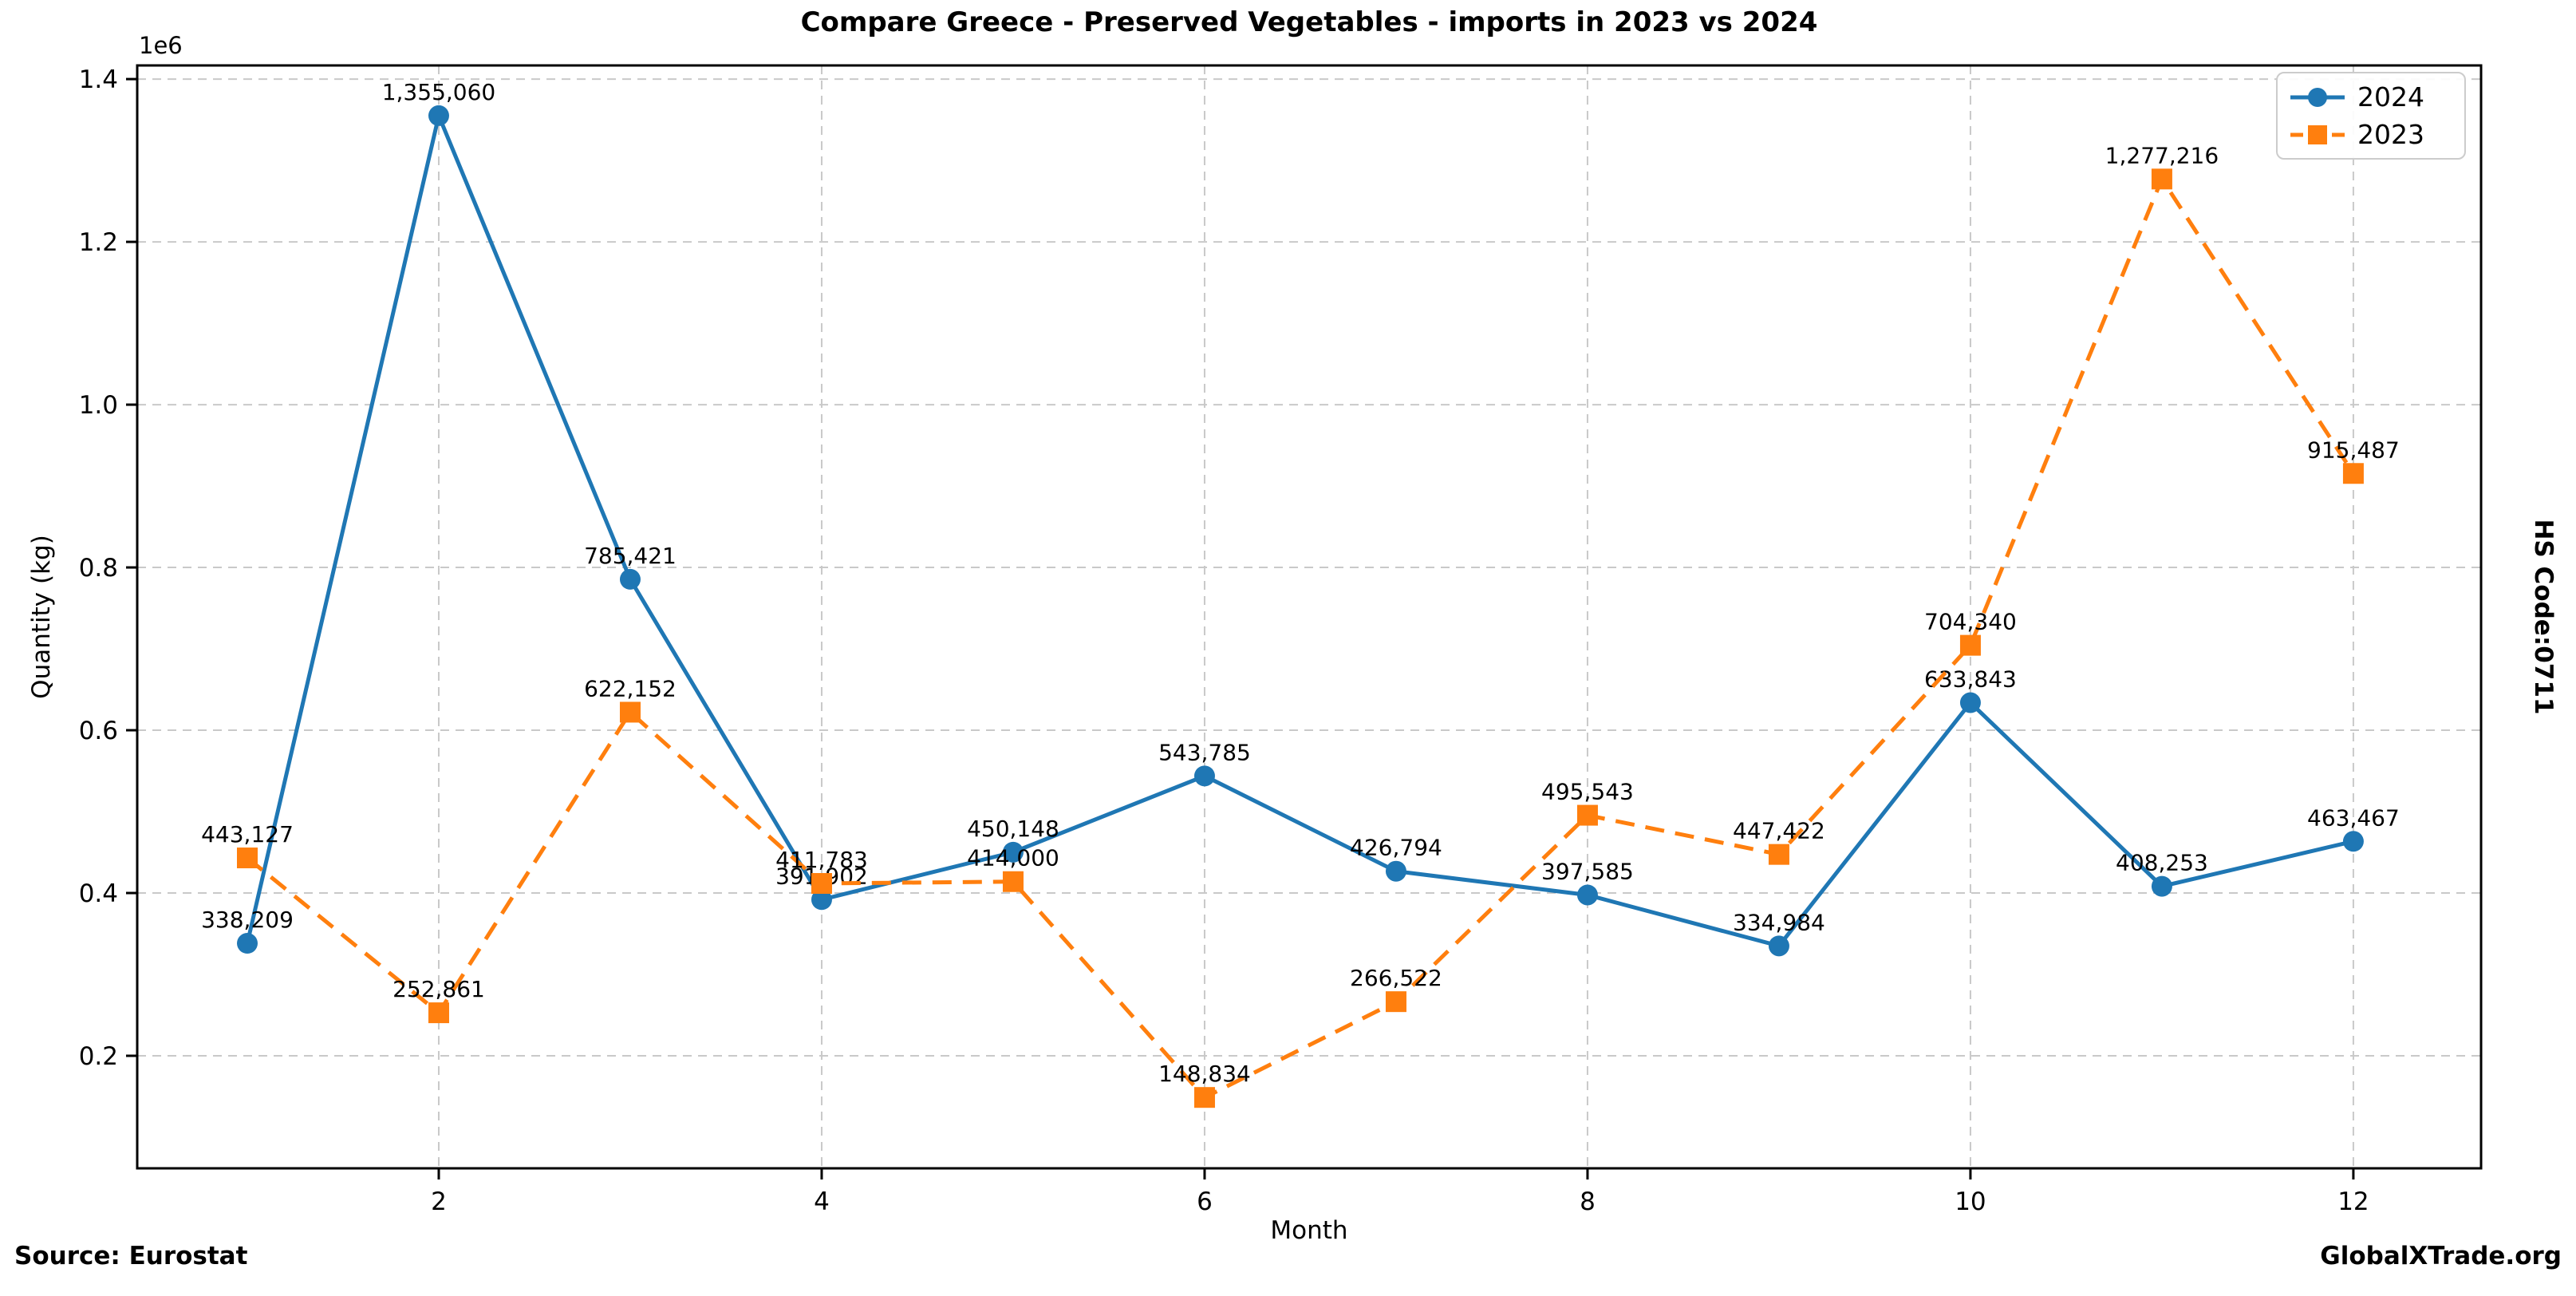 Image resolution: width=2576 pixels, height=1296 pixels. I want to click on data-point-2023-m12, so click(2353, 473).